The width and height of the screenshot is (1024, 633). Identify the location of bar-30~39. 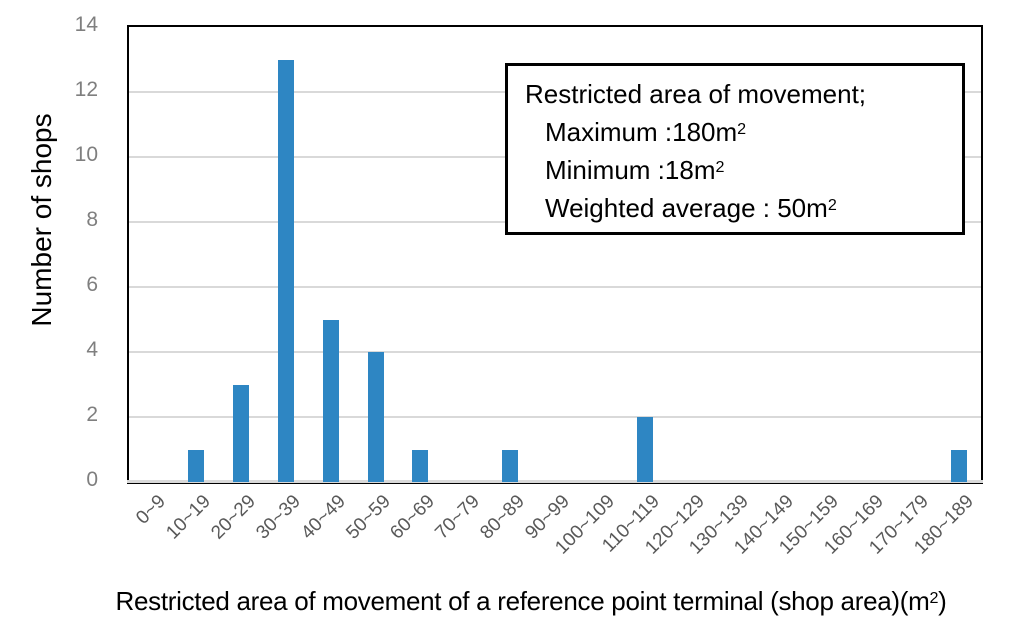
(285, 270).